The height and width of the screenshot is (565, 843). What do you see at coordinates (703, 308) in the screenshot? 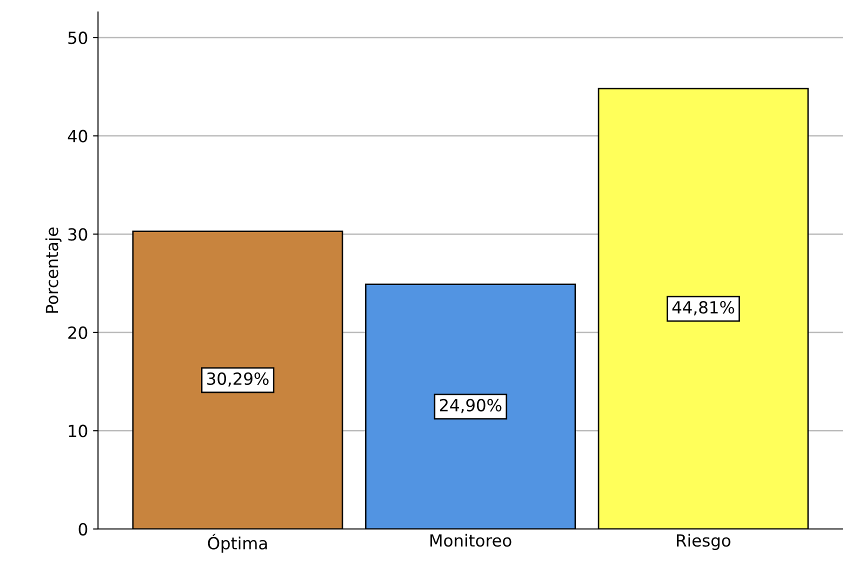
I see `data-label: 44,81%` at bounding box center [703, 308].